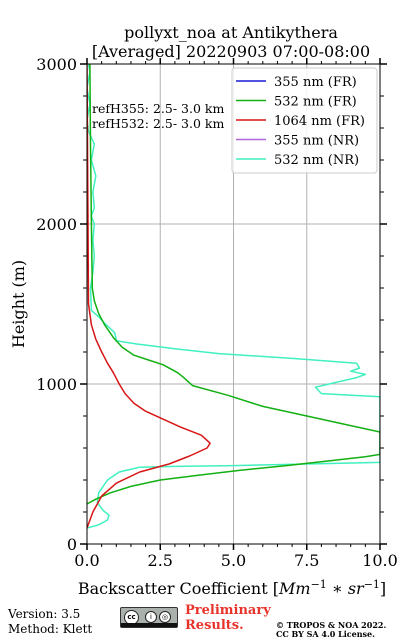 The image size is (400, 640). What do you see at coordinates (231, 32) in the screenshot?
I see `chart-title-line1: pollyxt_noa at Antikythera` at bounding box center [231, 32].